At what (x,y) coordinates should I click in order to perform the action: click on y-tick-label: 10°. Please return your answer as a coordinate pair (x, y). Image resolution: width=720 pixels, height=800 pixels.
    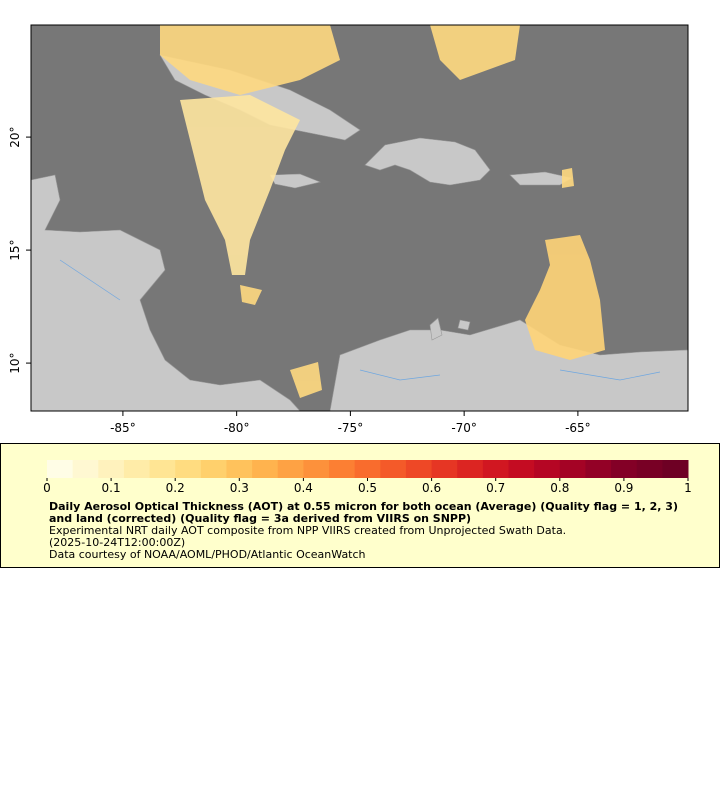
    Looking at the image, I should click on (15, 362).